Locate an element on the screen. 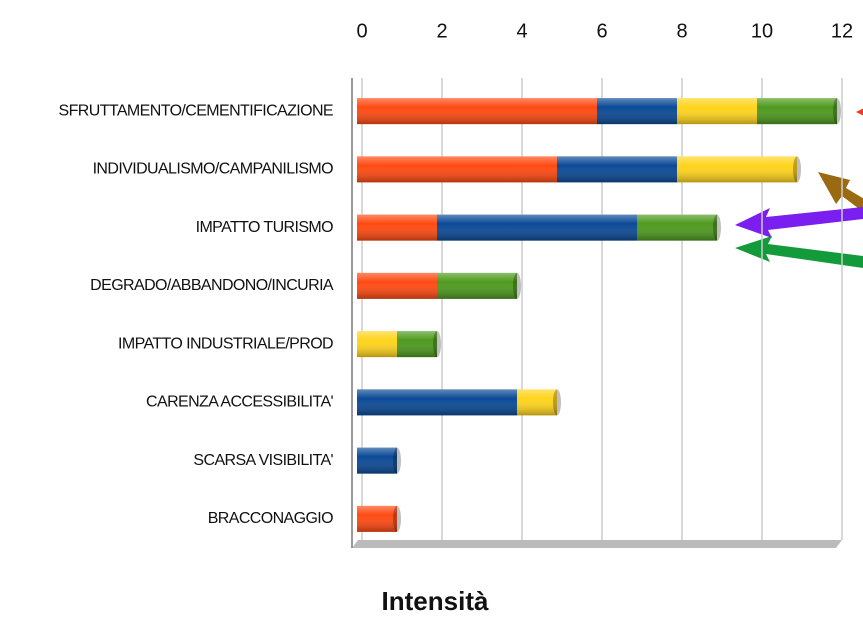  y-tick-label: IMPATTO TURISMO is located at coordinates (265, 227).